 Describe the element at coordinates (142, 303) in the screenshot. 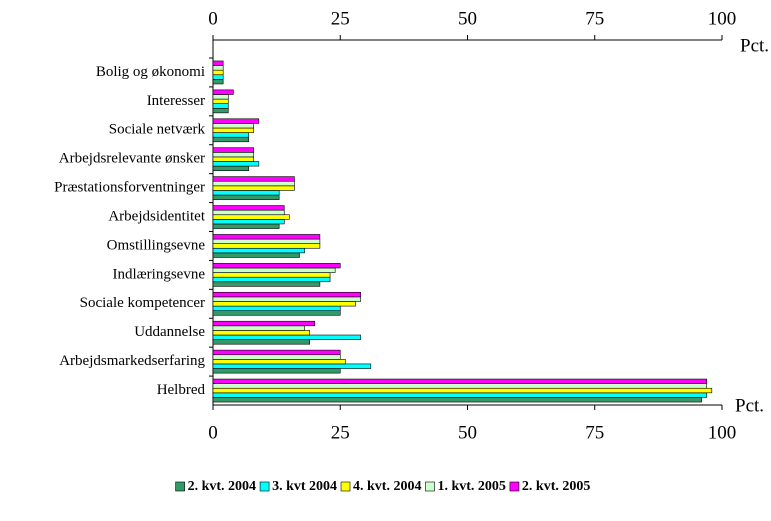

I see `y-tick-label: Sociale kompetencer` at that location.